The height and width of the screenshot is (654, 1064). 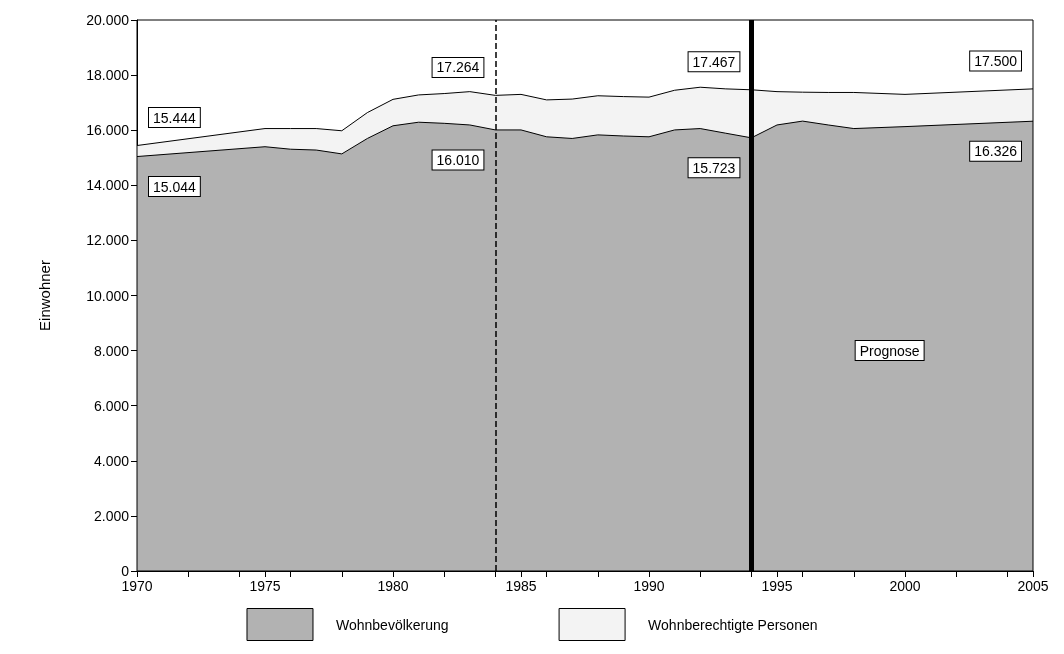 What do you see at coordinates (111, 350) in the screenshot?
I see `y-tick-label: 8.000` at bounding box center [111, 350].